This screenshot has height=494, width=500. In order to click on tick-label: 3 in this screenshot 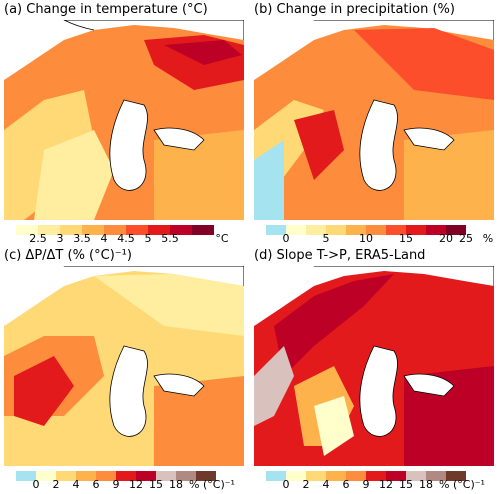, I will do `click(60, 238)`.